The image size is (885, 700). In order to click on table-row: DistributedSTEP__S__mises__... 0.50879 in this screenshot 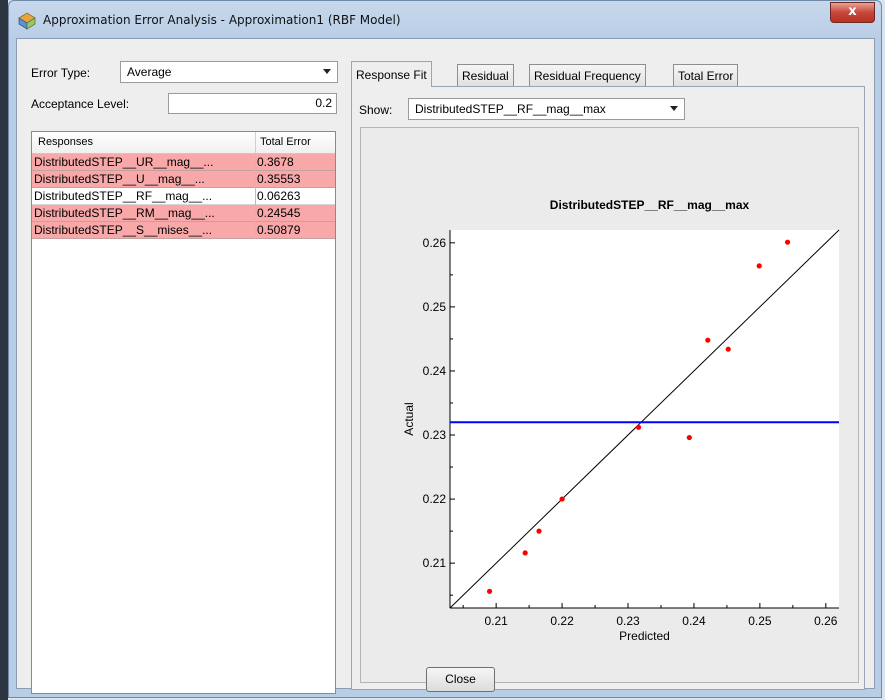, I will do `click(183, 230)`.